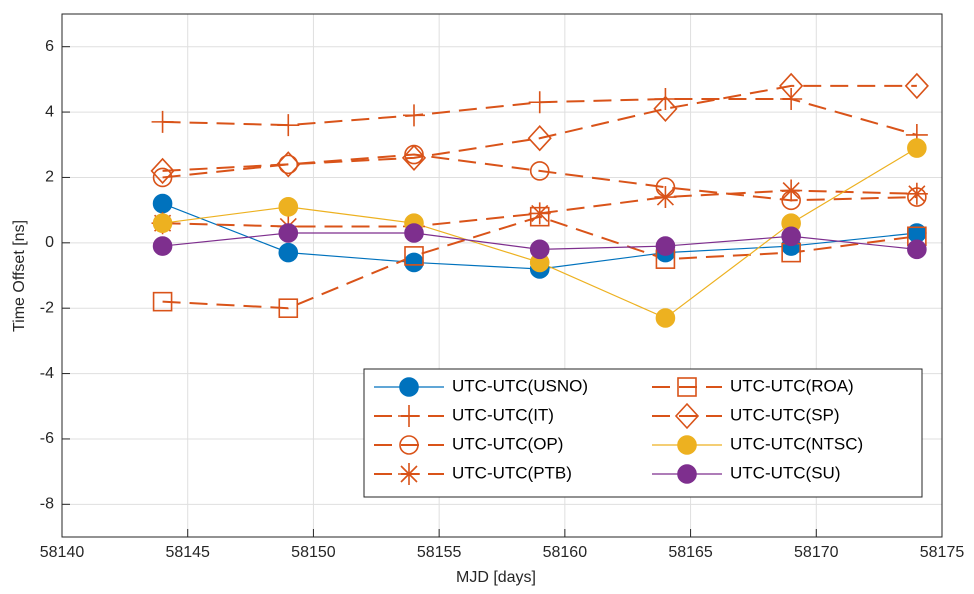 The image size is (974, 594). I want to click on x-tick-label: 58150, so click(313, 552).